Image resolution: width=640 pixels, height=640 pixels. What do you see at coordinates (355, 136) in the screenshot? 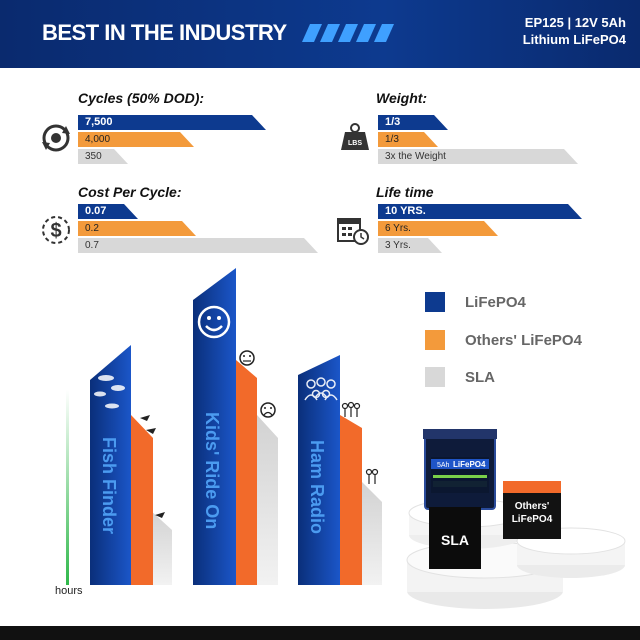
I see `weight-icon: LBS` at bounding box center [355, 136].